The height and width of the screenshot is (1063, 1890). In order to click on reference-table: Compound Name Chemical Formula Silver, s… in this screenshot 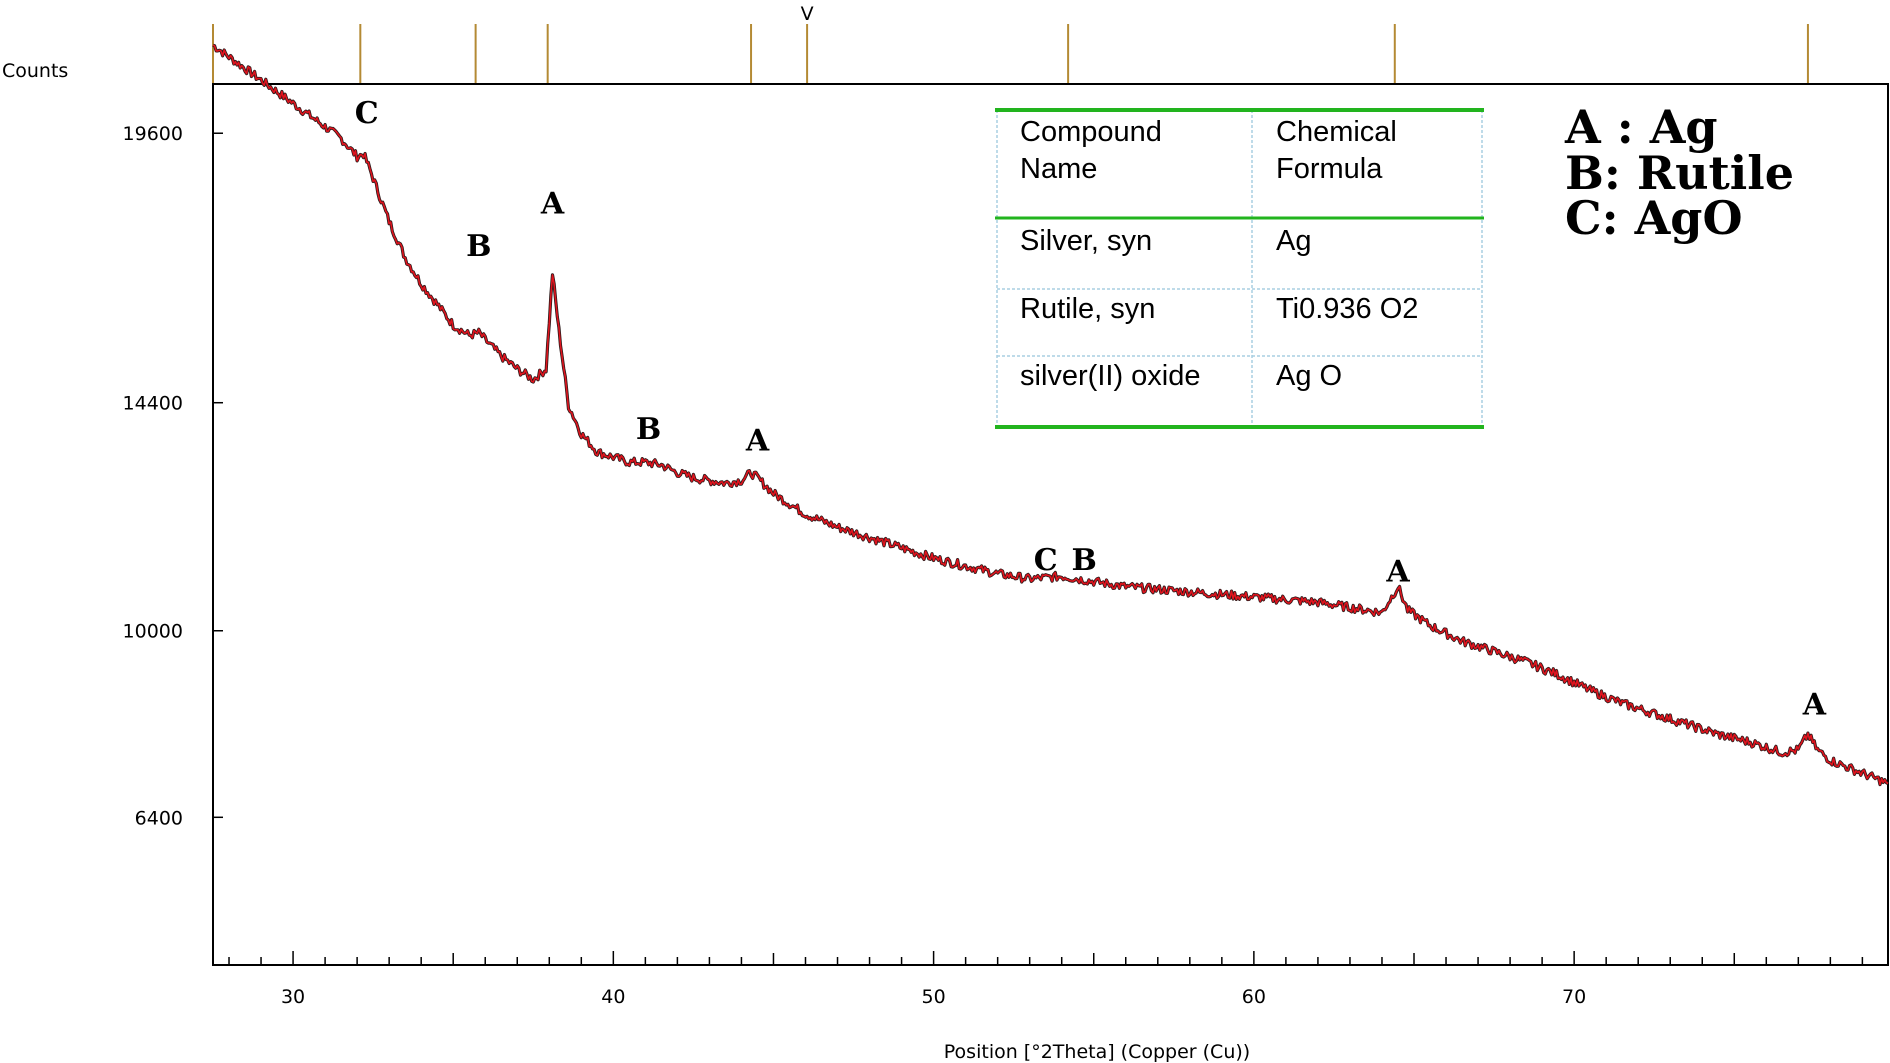, I will do `click(1239, 268)`.